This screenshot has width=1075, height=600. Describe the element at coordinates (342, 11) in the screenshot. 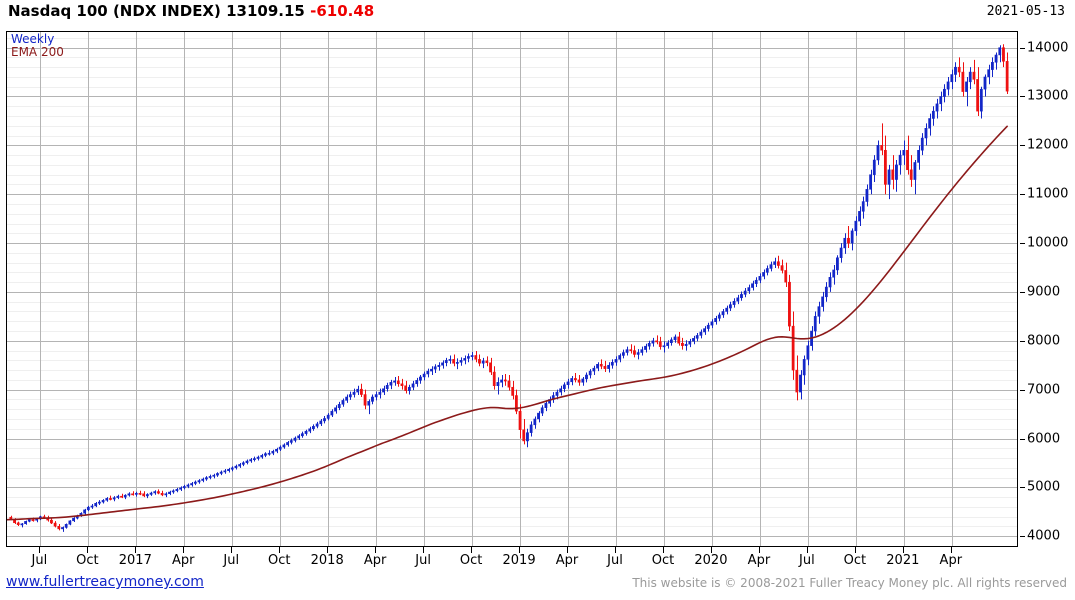

I see `price-change: -610.48` at that location.